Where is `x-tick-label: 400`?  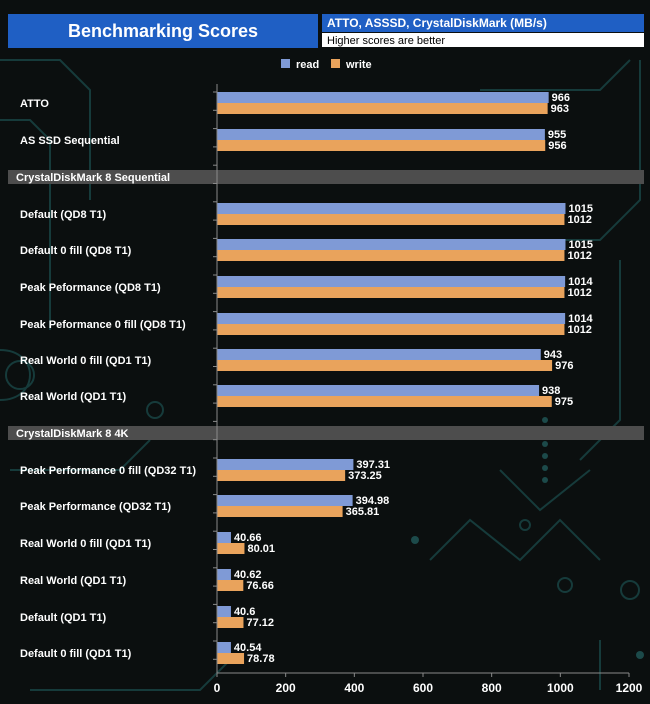 x-tick-label: 400 is located at coordinates (354, 688).